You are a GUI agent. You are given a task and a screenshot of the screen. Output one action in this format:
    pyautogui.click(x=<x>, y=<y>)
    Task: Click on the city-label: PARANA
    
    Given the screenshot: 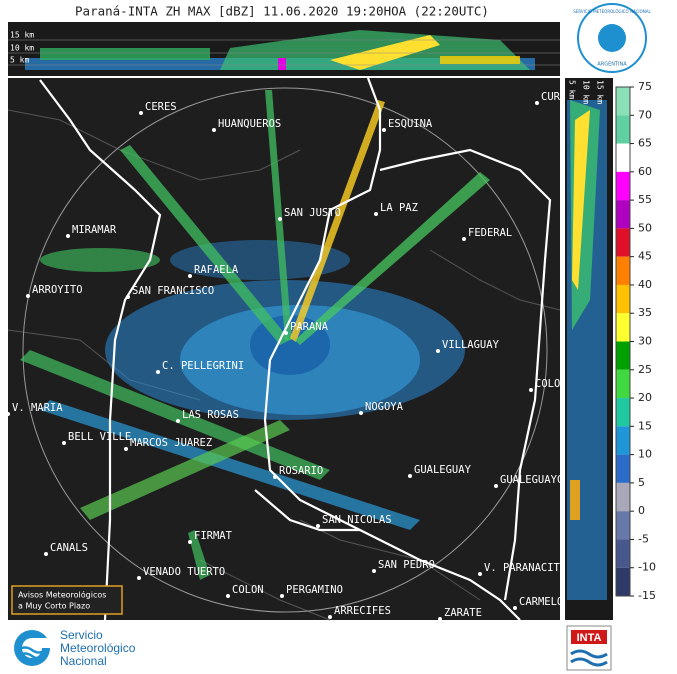 What is the action you would take?
    pyautogui.click(x=309, y=327)
    